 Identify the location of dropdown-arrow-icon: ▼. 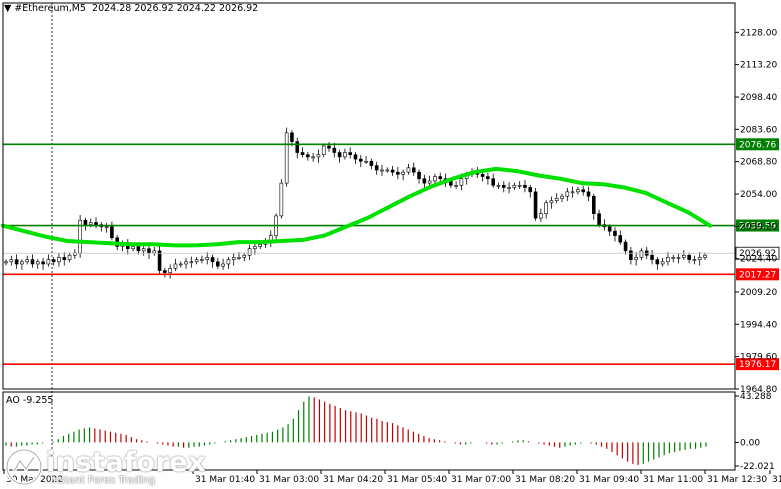
(8, 8).